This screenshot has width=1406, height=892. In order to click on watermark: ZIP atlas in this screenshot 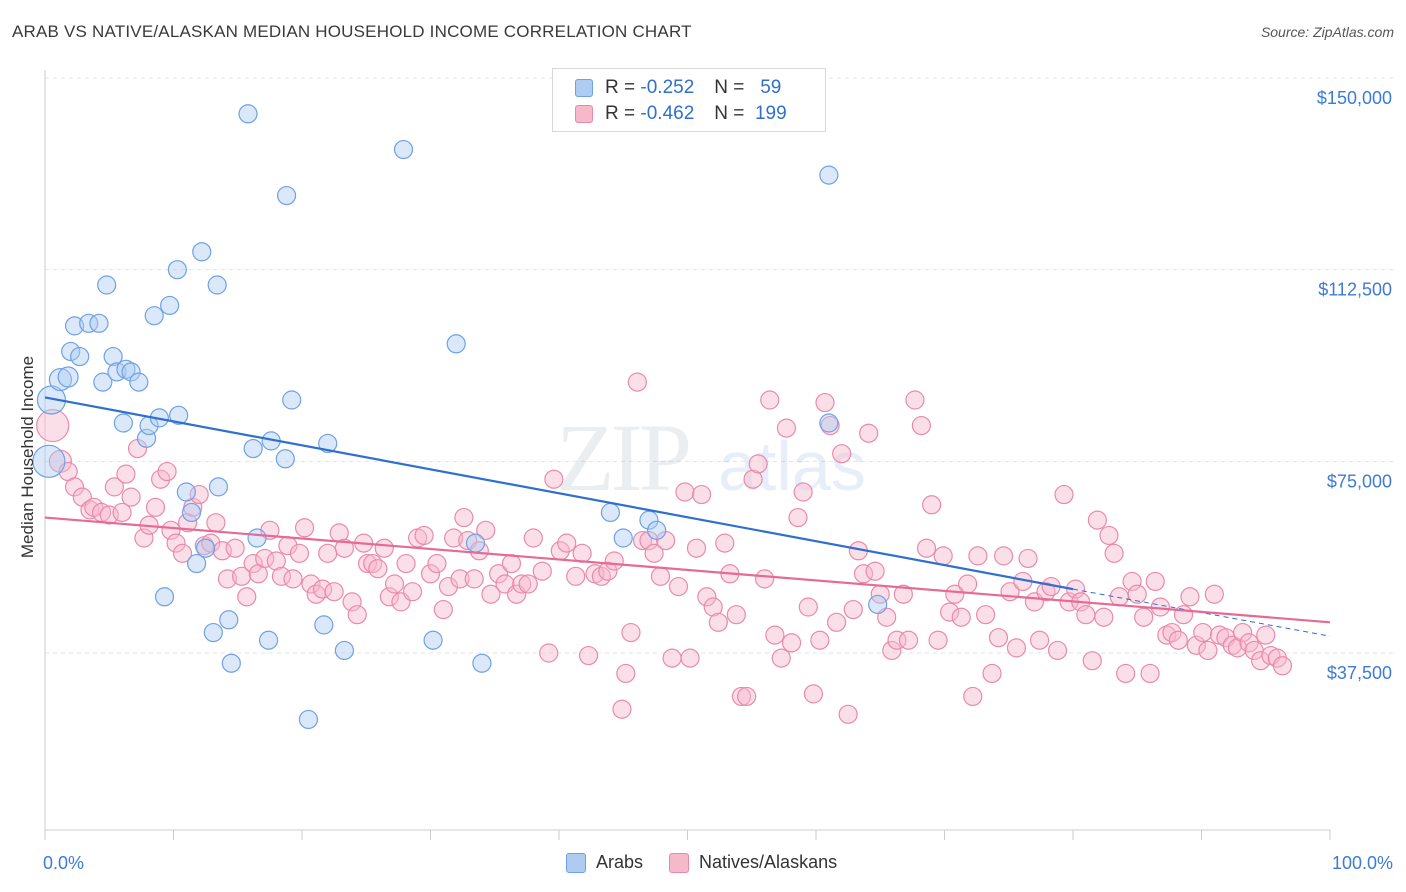, I will do `click(711, 457)`.